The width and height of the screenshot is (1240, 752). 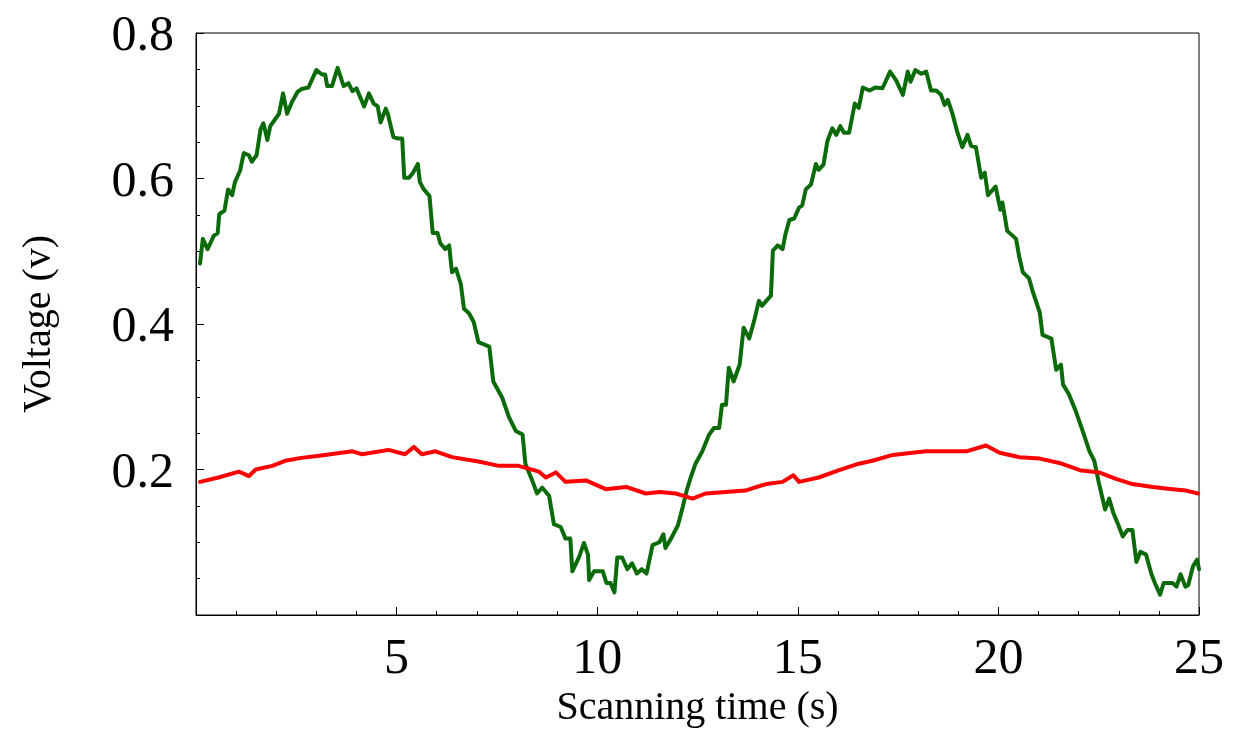 What do you see at coordinates (142, 178) in the screenshot?
I see `y-tick-label: 0.6` at bounding box center [142, 178].